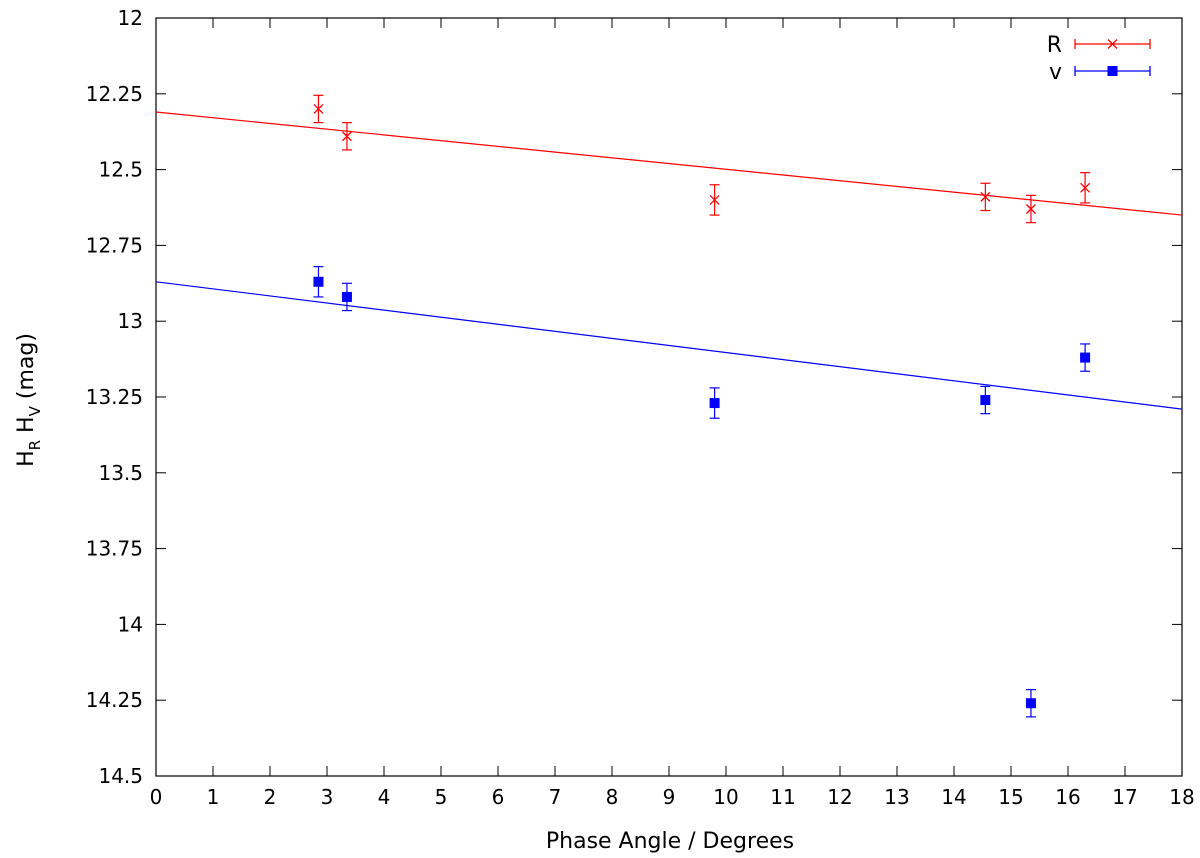 The width and height of the screenshot is (1200, 858). What do you see at coordinates (114, 700) in the screenshot?
I see `y-tick-label: 14.25` at bounding box center [114, 700].